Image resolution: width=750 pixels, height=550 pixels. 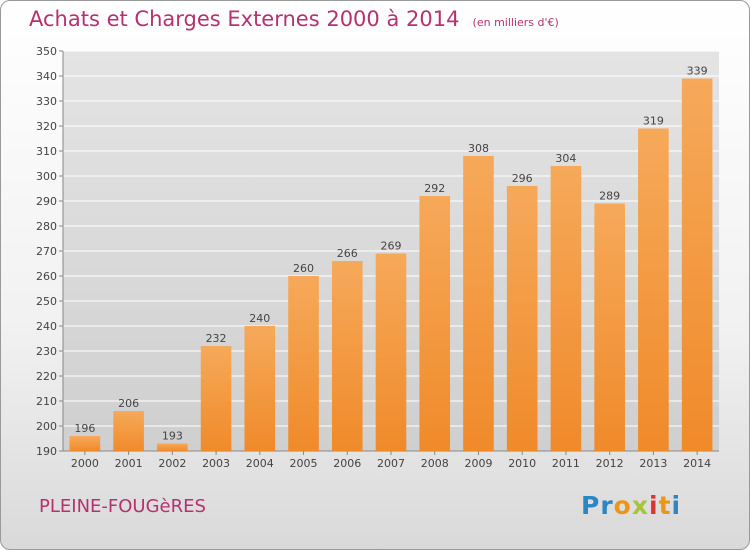 What do you see at coordinates (566, 463) in the screenshot?
I see `x-tick-label: 2011` at bounding box center [566, 463].